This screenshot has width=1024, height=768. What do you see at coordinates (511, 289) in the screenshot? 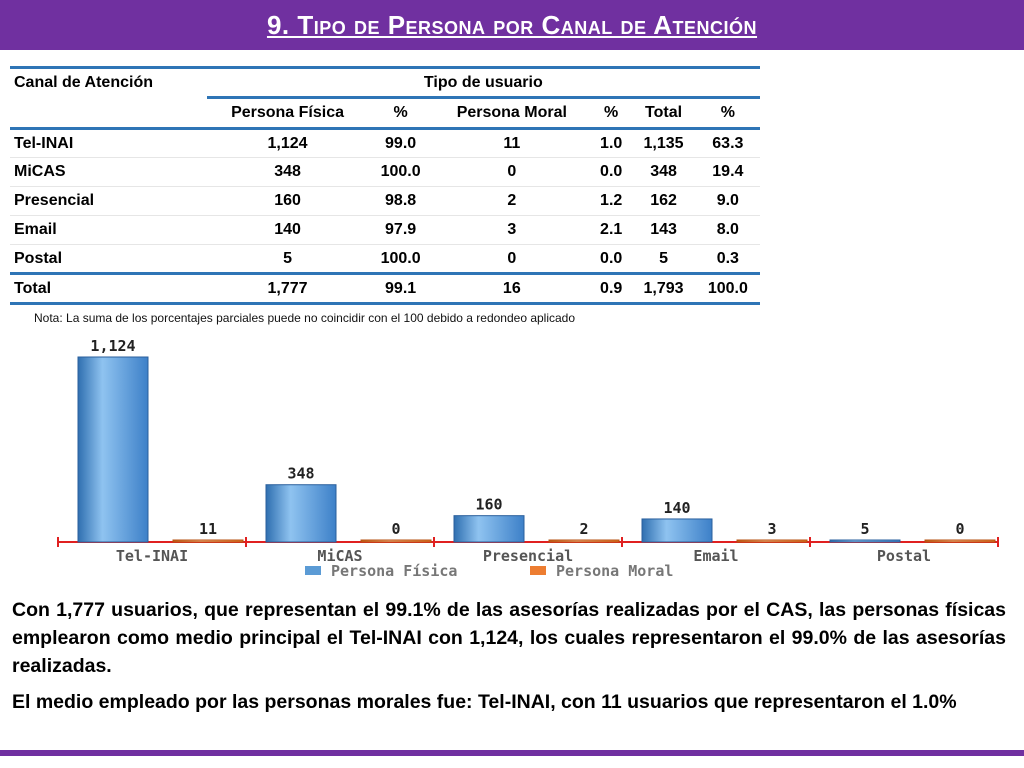
I see `cell: 16` at bounding box center [511, 289].